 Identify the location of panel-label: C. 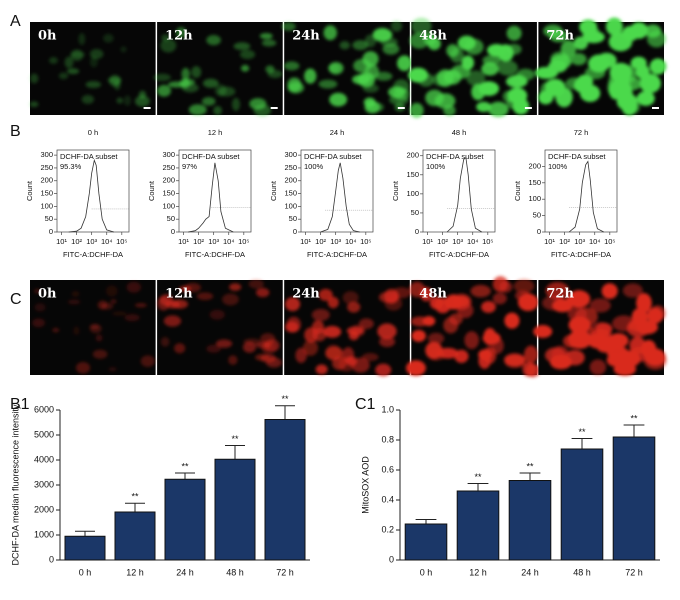
(16, 299).